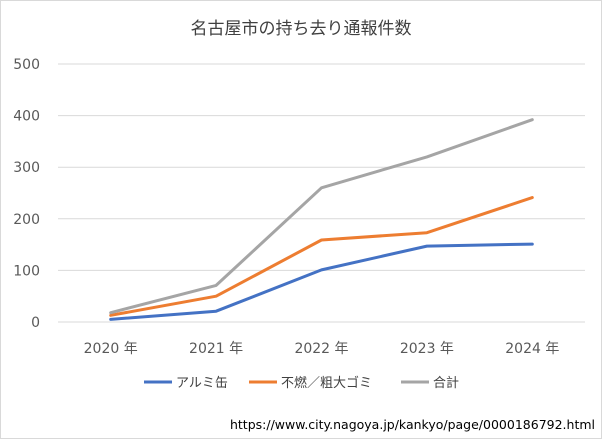 This screenshot has width=602, height=439. I want to click on x-tick-label: 2023 年, so click(427, 349).